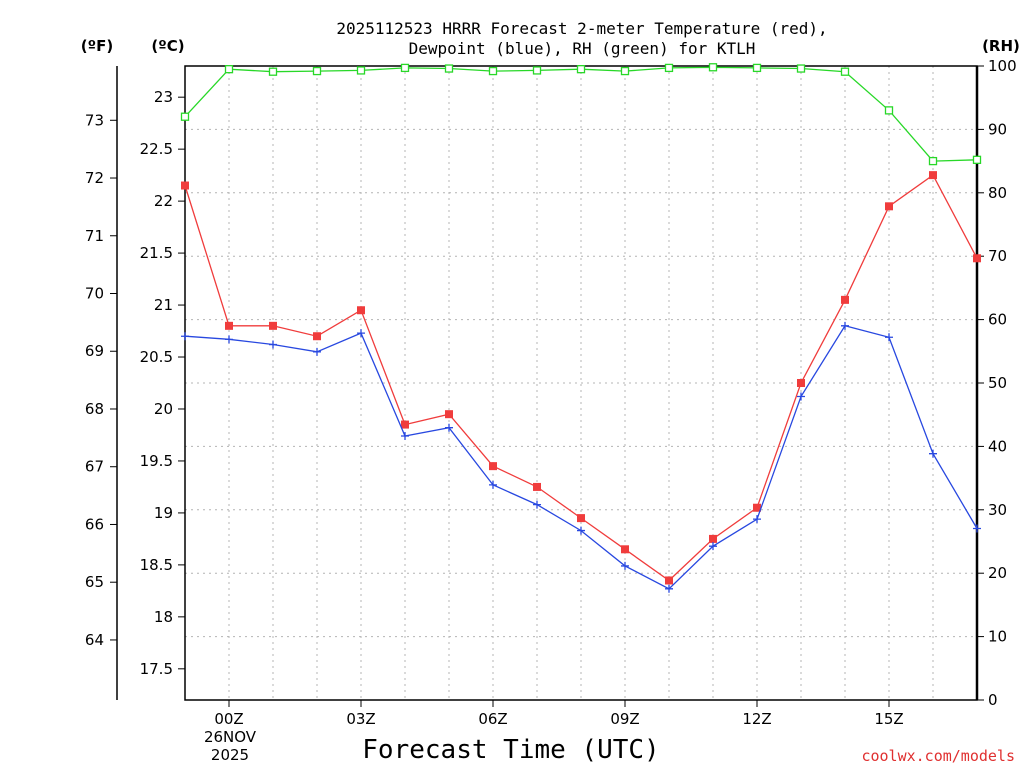 The width and height of the screenshot is (1024, 768). What do you see at coordinates (997, 383) in the screenshot?
I see `rh-tick-label: 50` at bounding box center [997, 383].